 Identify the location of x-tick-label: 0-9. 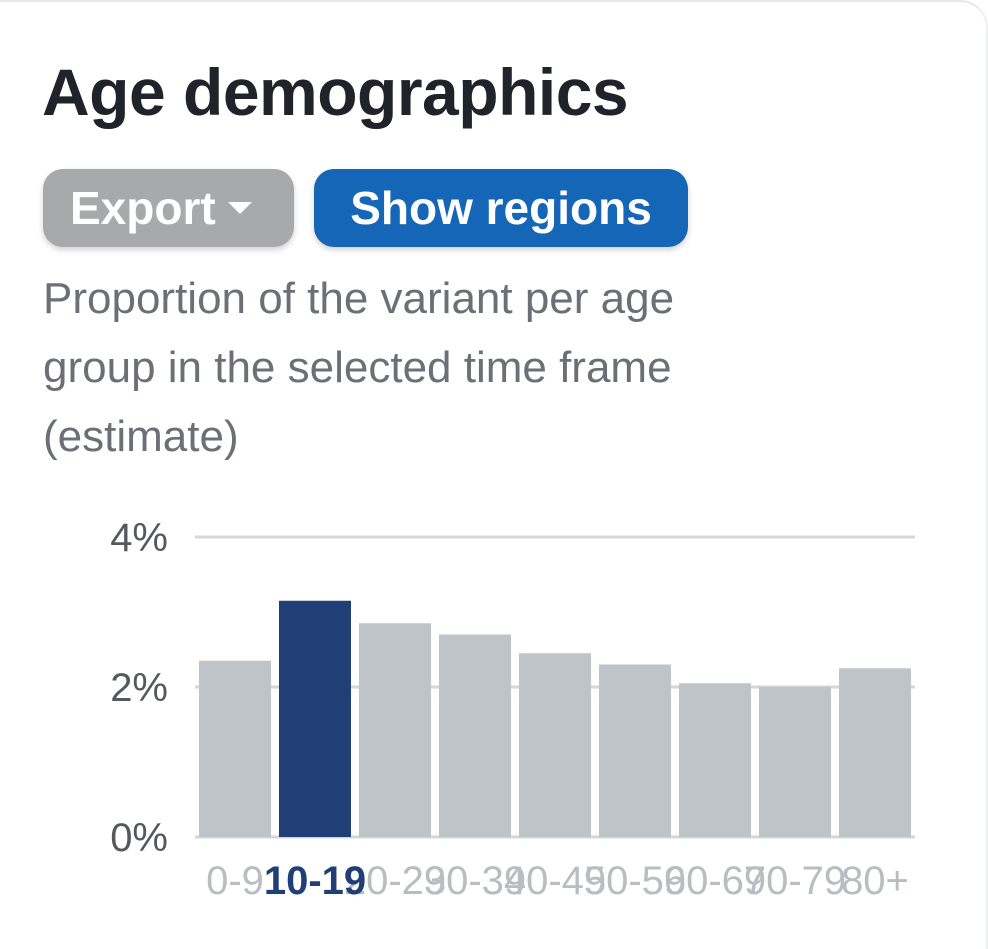
(235, 881).